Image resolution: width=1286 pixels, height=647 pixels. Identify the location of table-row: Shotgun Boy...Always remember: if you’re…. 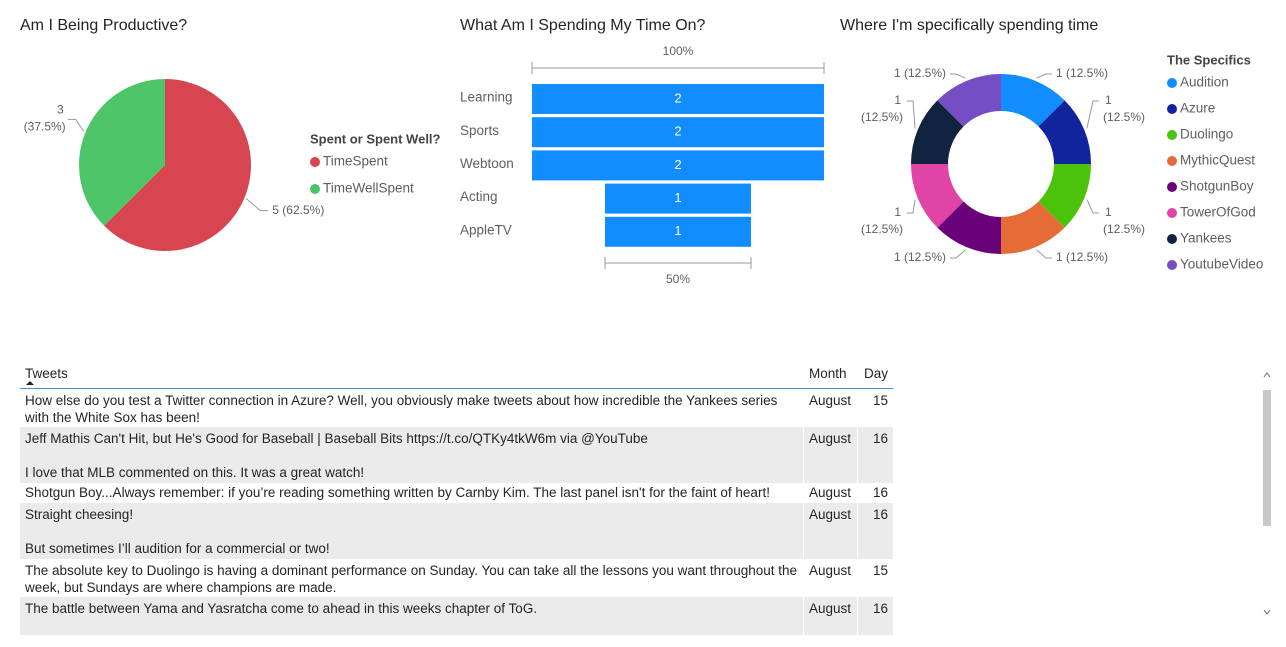
(456, 493).